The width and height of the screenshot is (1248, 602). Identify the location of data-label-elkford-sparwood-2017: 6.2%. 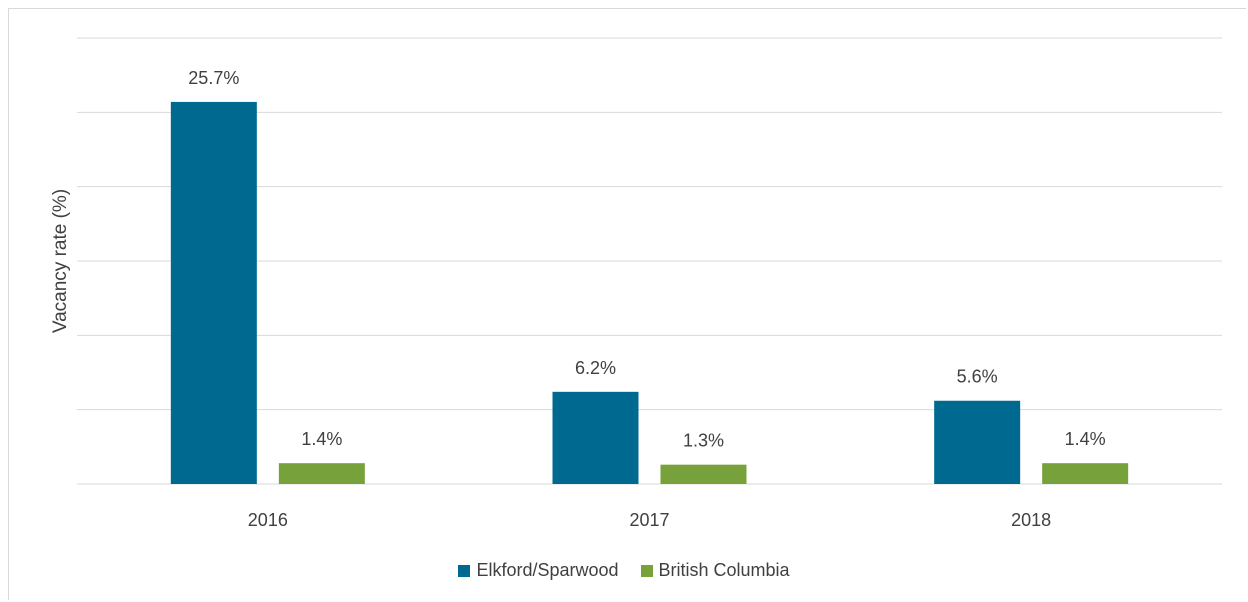
(595, 368).